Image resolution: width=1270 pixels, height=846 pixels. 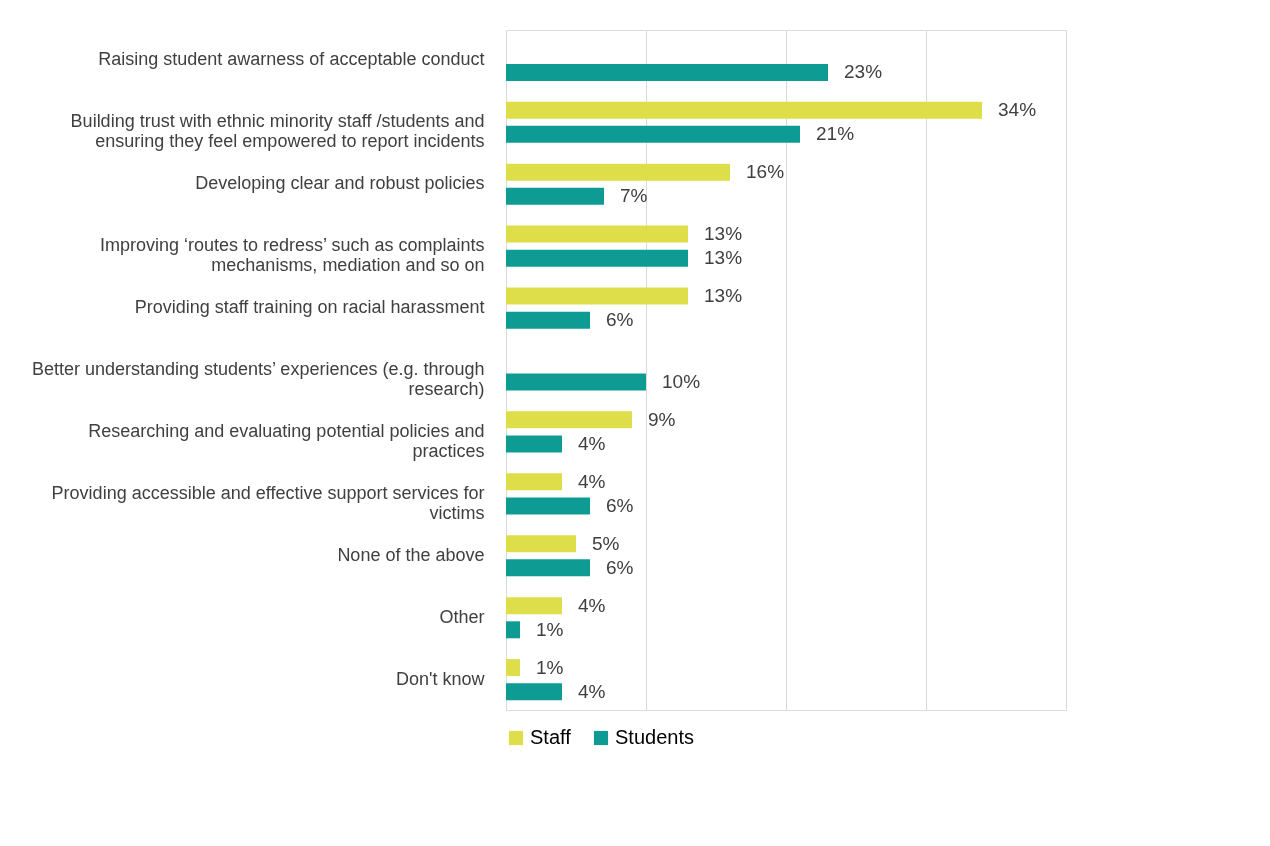 I want to click on data-label: 34%, so click(x=1017, y=110).